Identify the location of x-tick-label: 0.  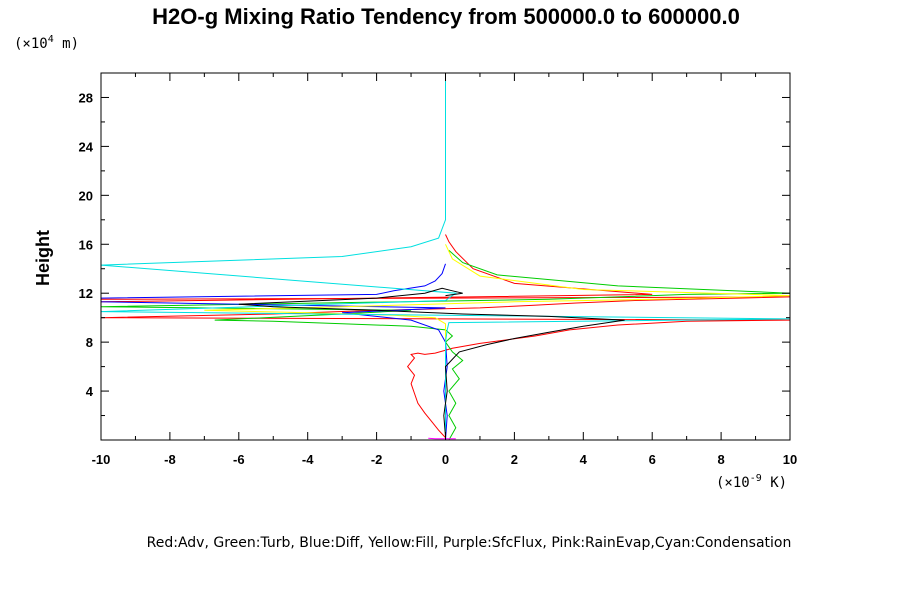
(445, 459).